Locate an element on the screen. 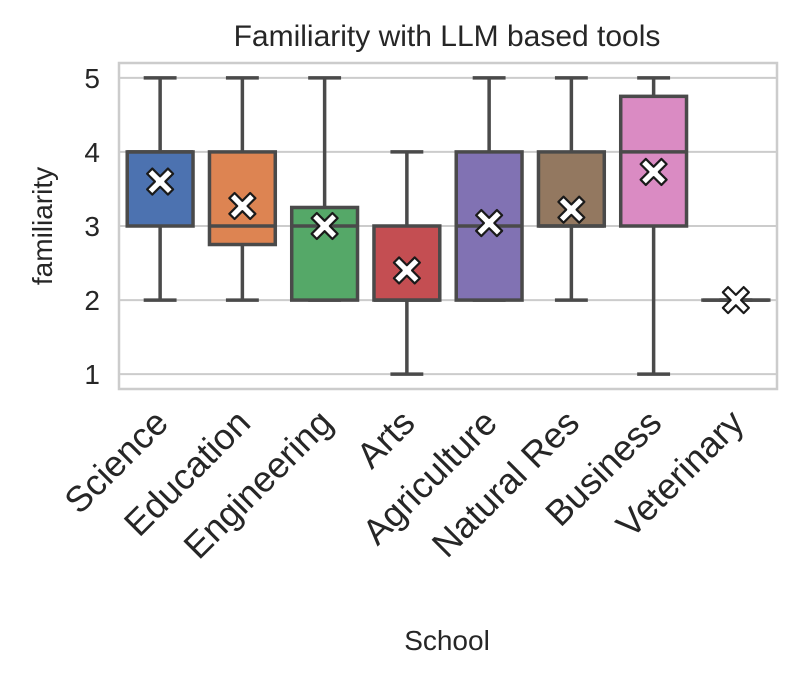  y-tick-label-4: 4 is located at coordinates (92, 152).